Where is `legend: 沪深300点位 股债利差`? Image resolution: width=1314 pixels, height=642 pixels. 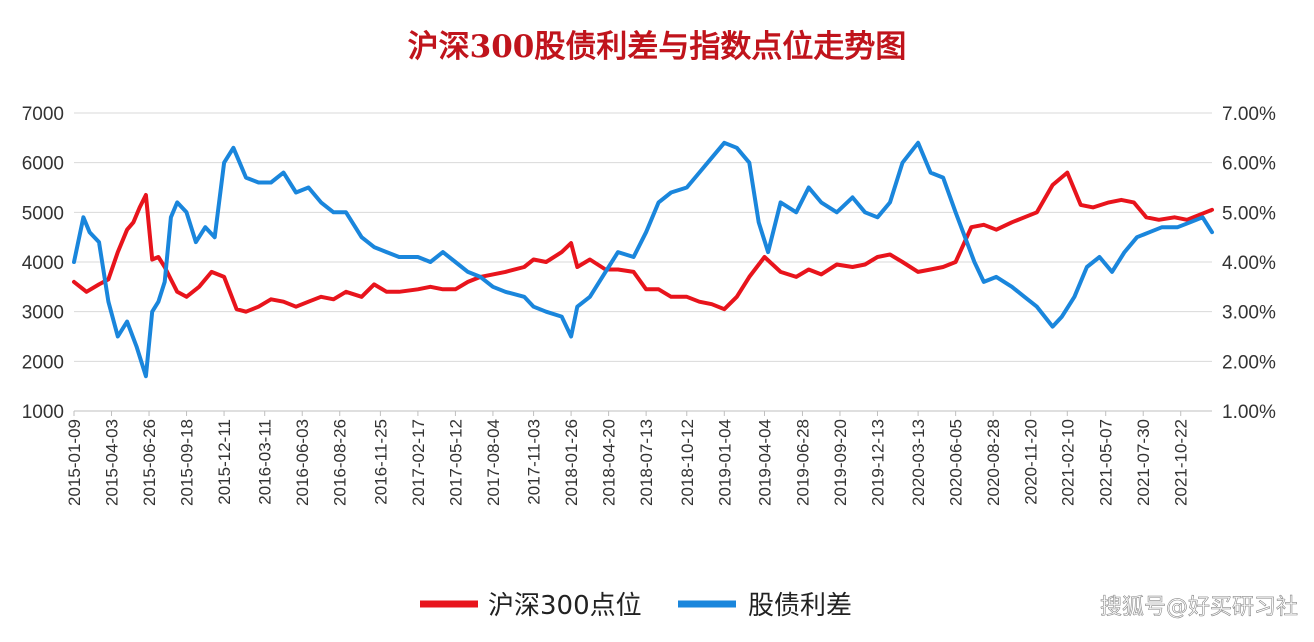 legend: 沪深300点位 股债利差 is located at coordinates (636, 606).